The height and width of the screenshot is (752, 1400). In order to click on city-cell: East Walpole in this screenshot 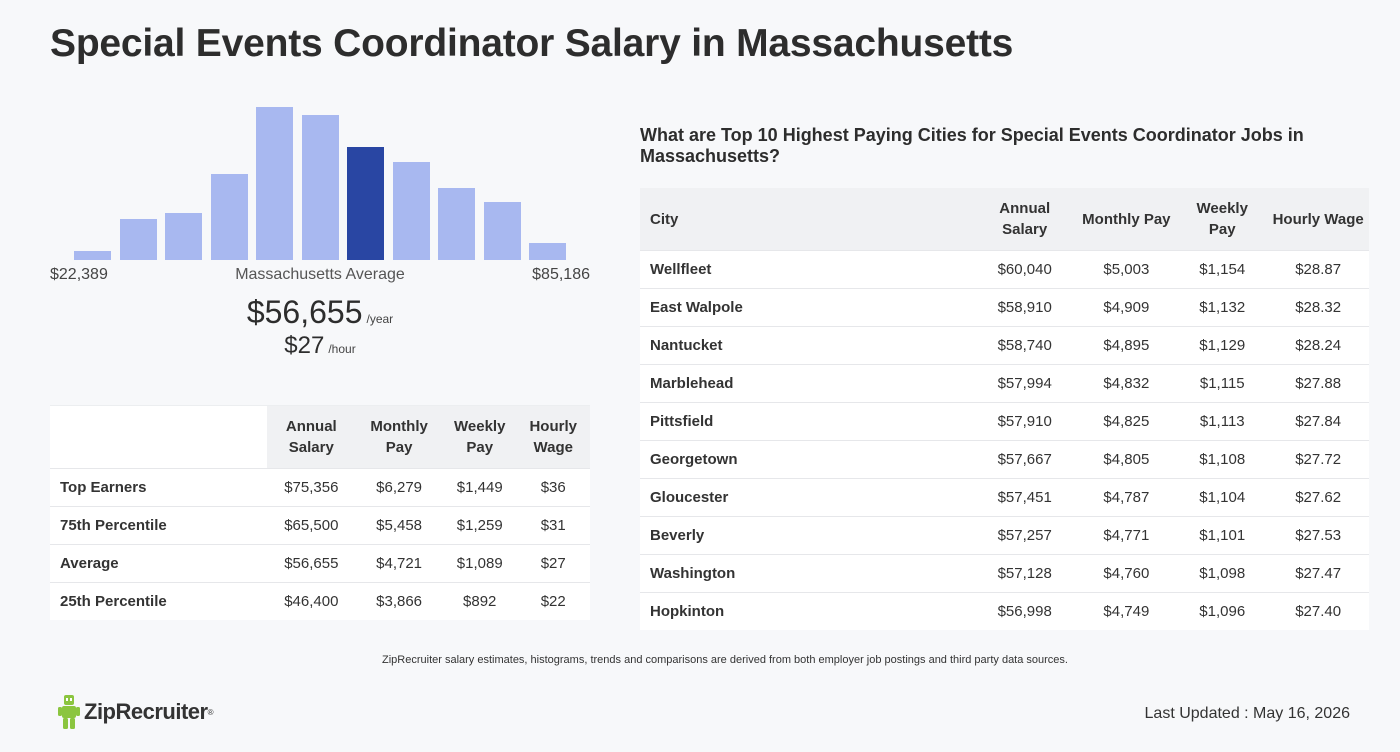, I will do `click(807, 307)`.